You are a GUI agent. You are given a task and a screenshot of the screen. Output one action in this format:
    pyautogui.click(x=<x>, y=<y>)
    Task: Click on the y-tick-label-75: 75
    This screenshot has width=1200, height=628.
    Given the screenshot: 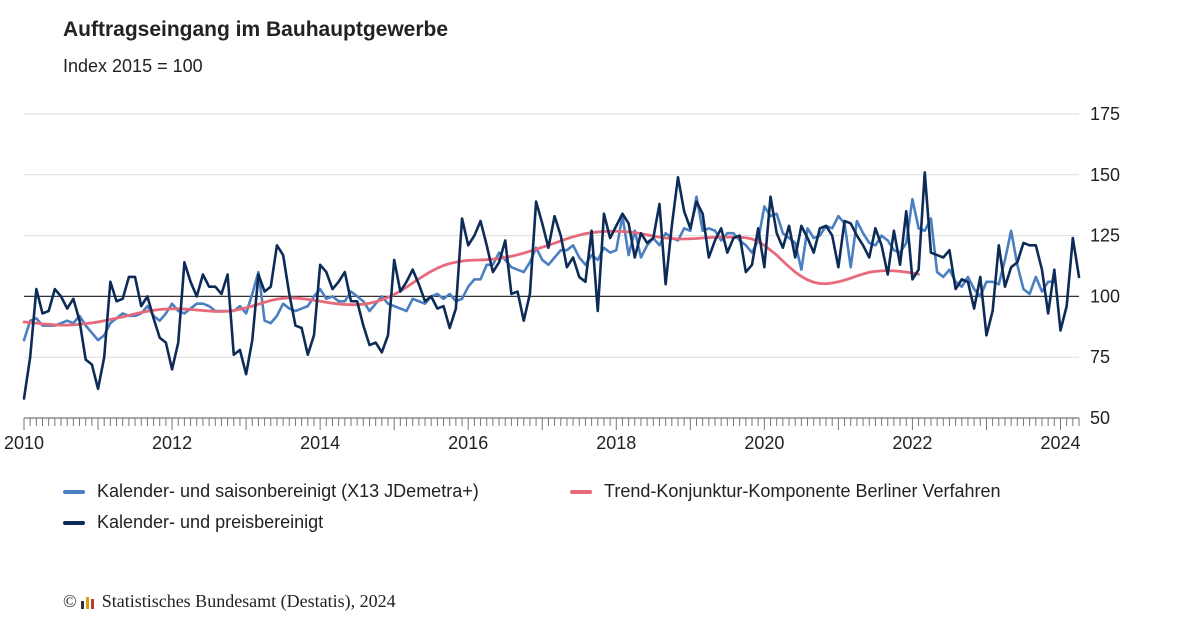 What is the action you would take?
    pyautogui.click(x=1100, y=357)
    